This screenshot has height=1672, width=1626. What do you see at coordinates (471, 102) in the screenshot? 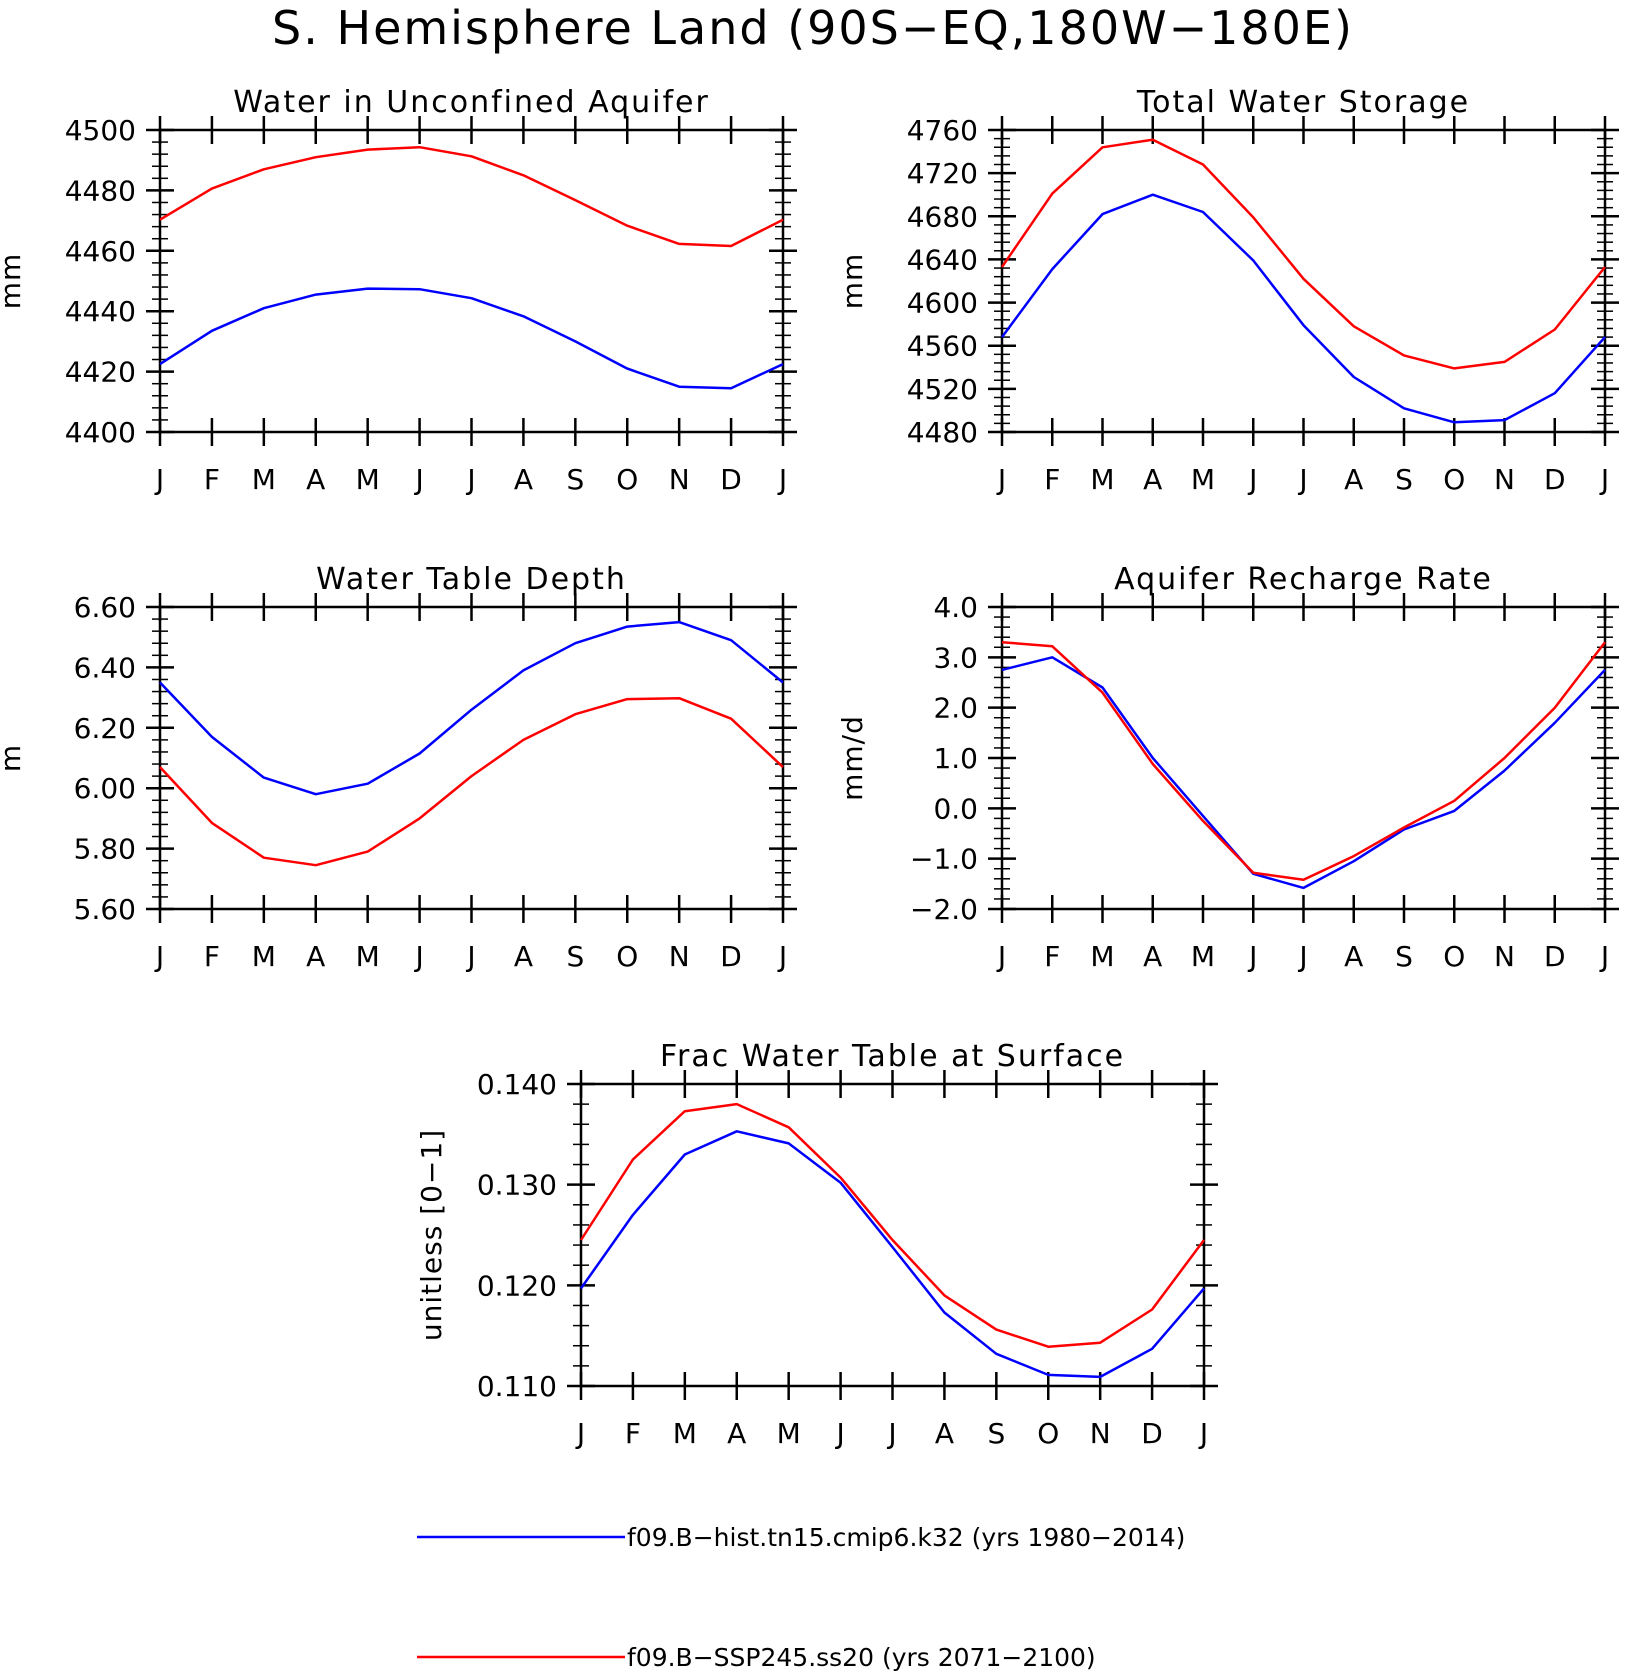
I see `panel-title: Water in Unconfined Aquifer` at bounding box center [471, 102].